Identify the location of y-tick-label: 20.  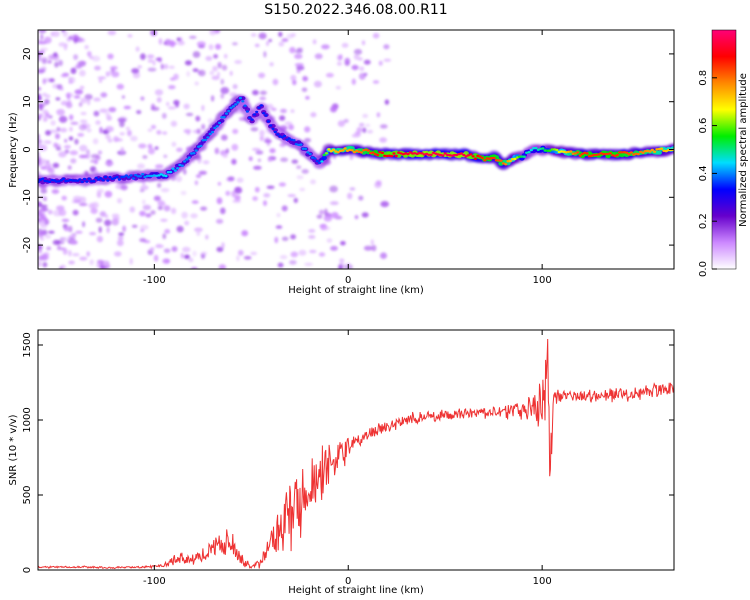
(27, 54).